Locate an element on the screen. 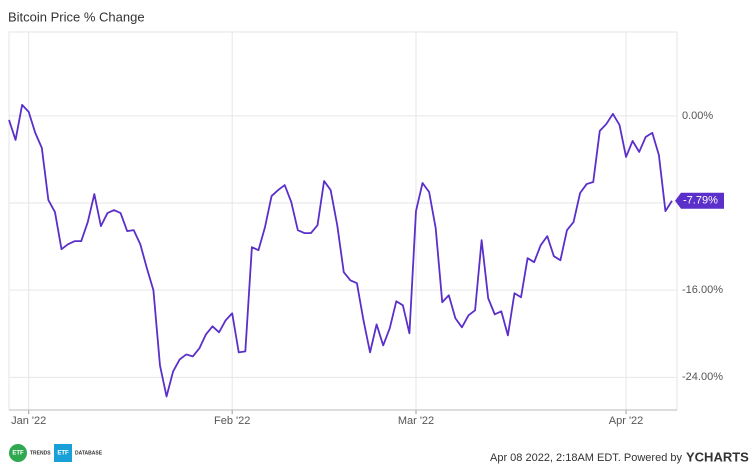 The width and height of the screenshot is (750, 470). y-tick-label: -16.00% is located at coordinates (702, 290).